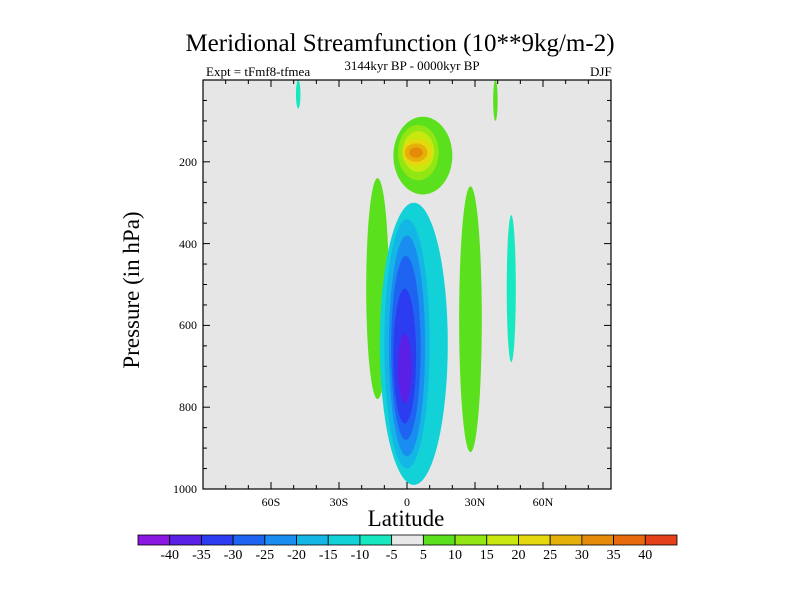  I want to click on colorbar-label: 15, so click(486, 555).